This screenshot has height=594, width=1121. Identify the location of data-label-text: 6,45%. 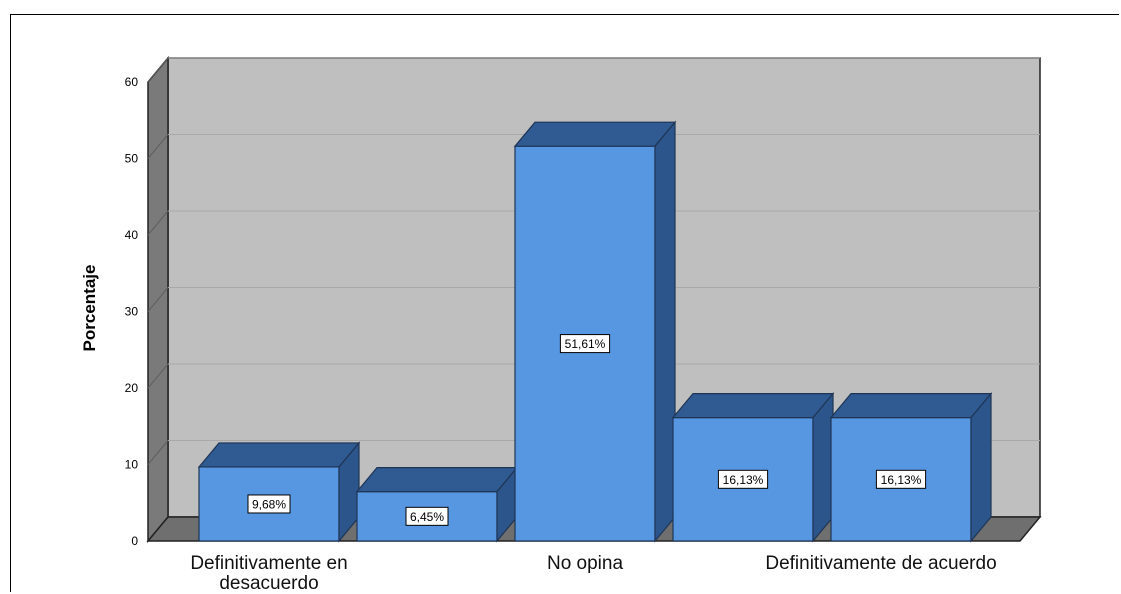
(427, 517).